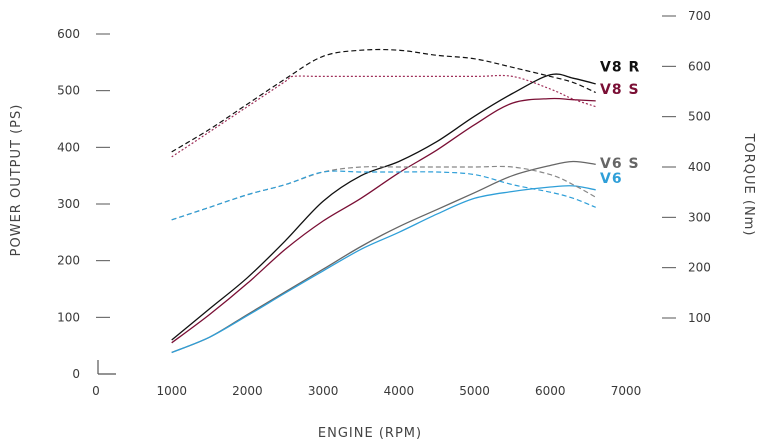 The image size is (760, 440). What do you see at coordinates (323, 391) in the screenshot?
I see `x-tick-label: 3000` at bounding box center [323, 391].